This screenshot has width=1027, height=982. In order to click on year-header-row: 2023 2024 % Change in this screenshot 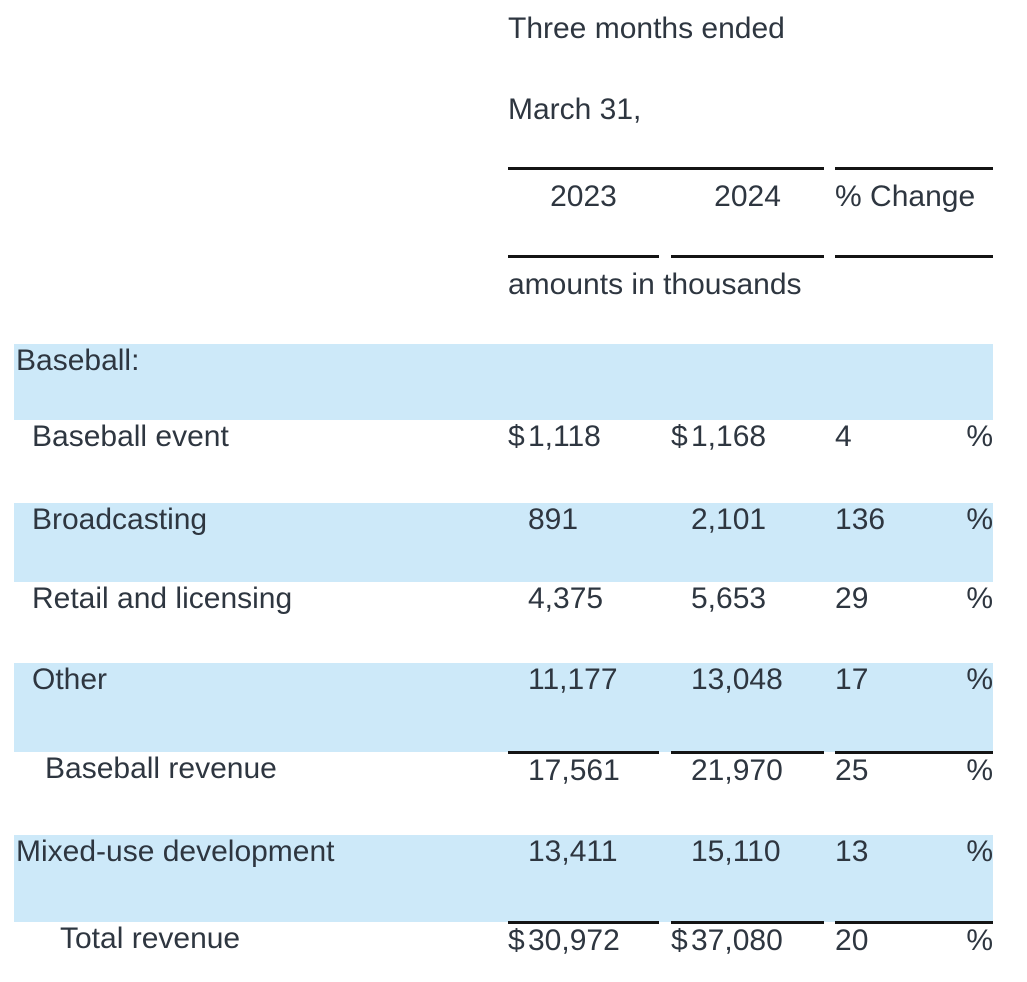, I will do `click(504, 213)`.